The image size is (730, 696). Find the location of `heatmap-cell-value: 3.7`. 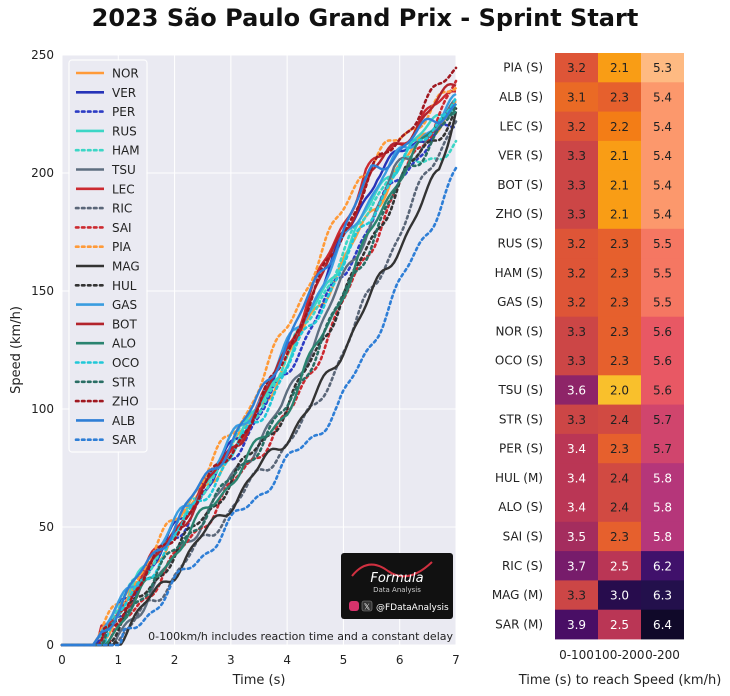

heatmap-cell-value: 3.7 is located at coordinates (576, 566).